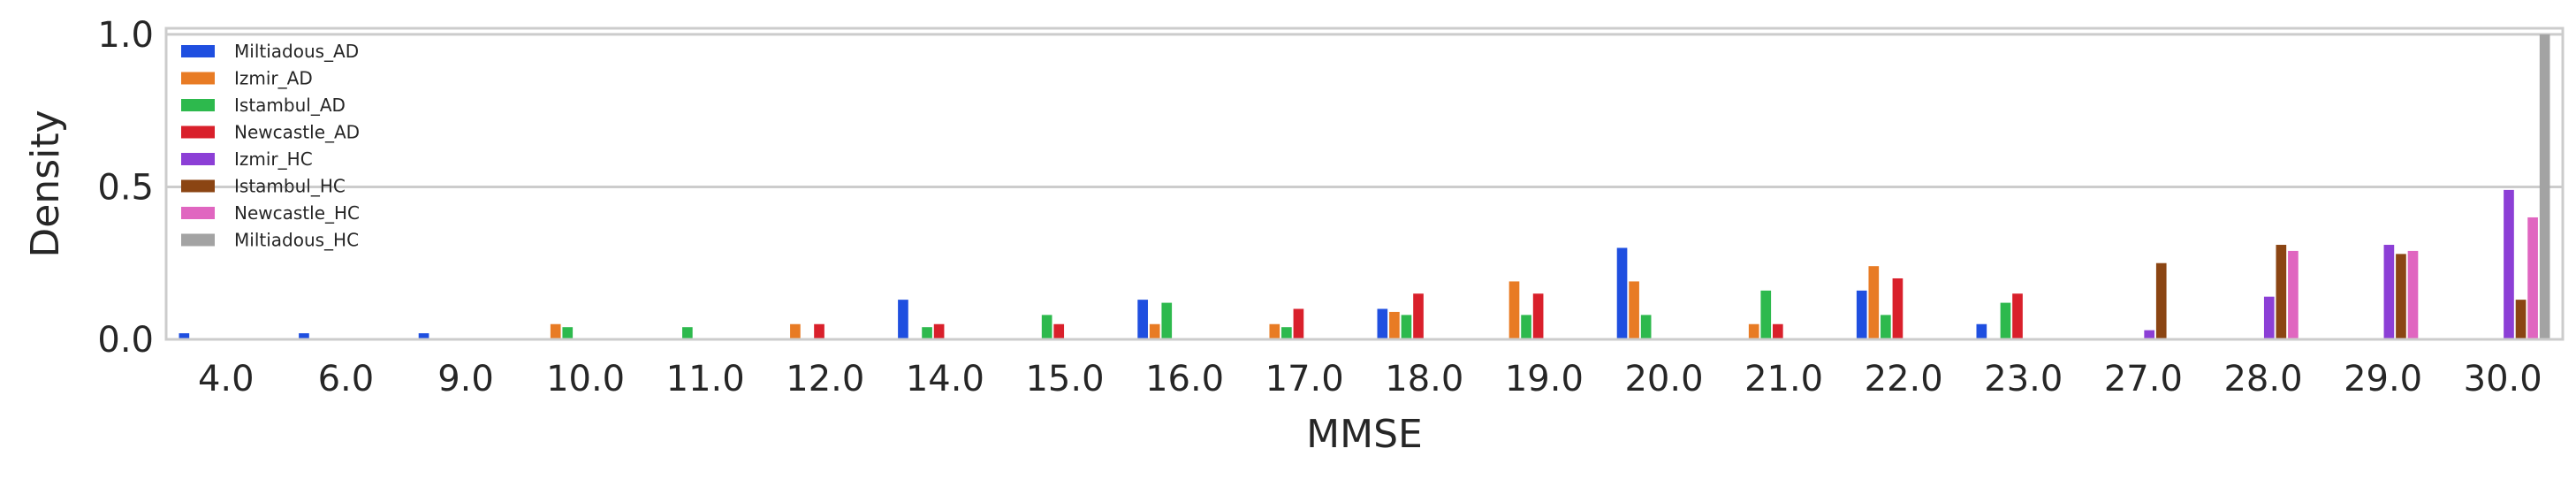 Image resolution: width=2576 pixels, height=479 pixels. What do you see at coordinates (2383, 379) in the screenshot?
I see `x-tick-label: 29.0` at bounding box center [2383, 379].